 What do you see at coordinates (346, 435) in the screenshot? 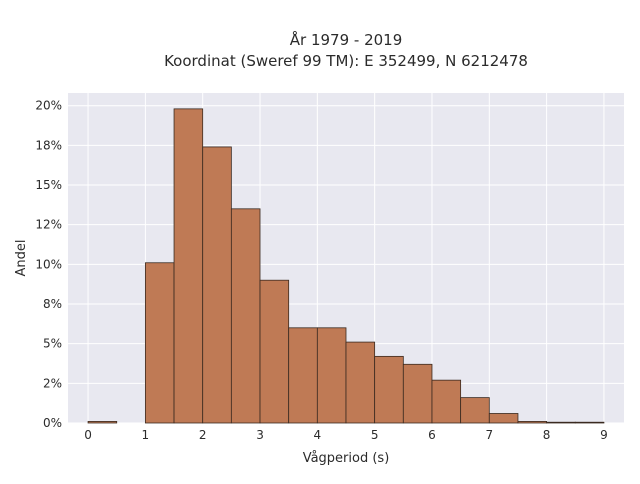
I see `x-tick-labels: 0 1 2 3 4 5 6 7 8 9` at bounding box center [346, 435].